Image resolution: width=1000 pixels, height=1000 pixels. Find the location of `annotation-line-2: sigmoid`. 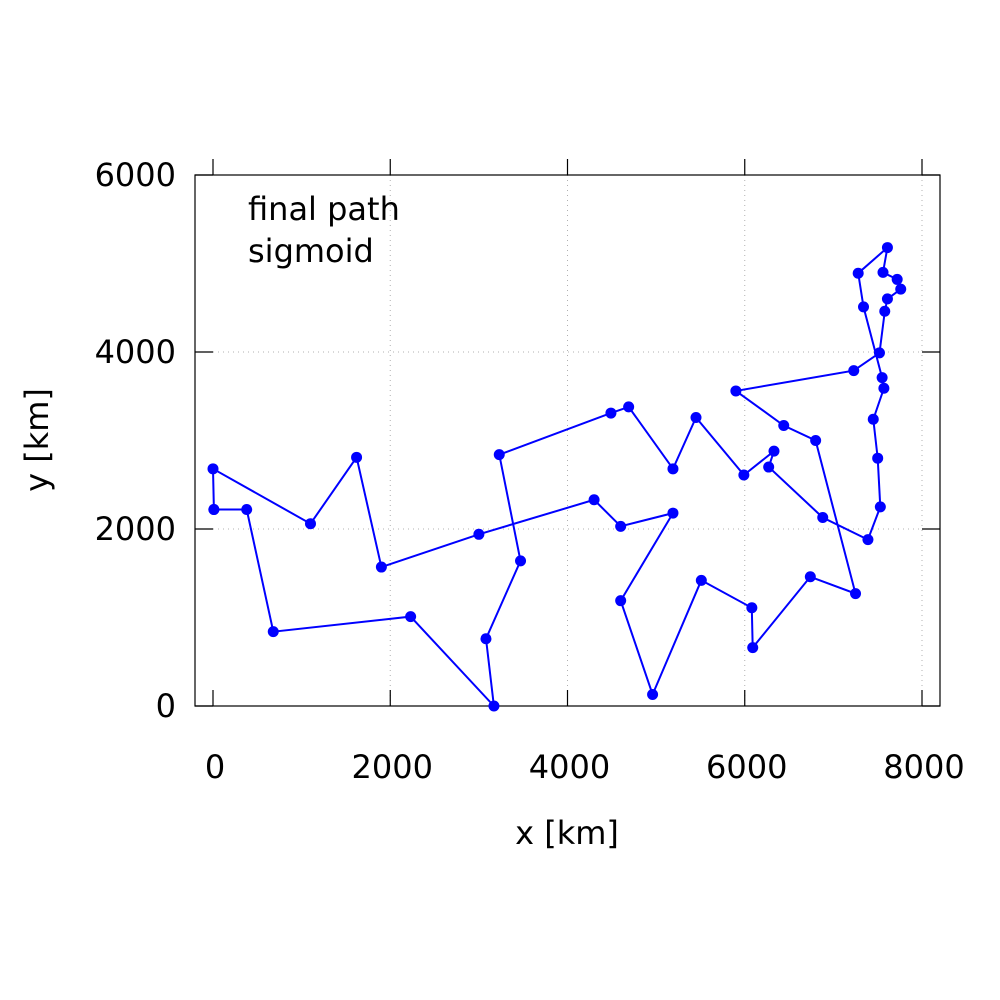

annotation-line-2: sigmoid is located at coordinates (311, 251).